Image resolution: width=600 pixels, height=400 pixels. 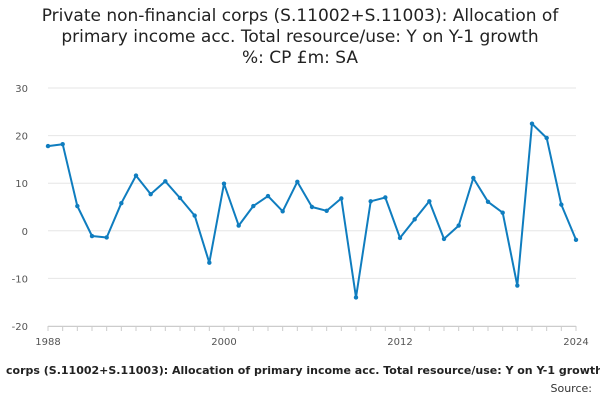 I want to click on y-tick-label-4: 20, so click(x=21, y=137).